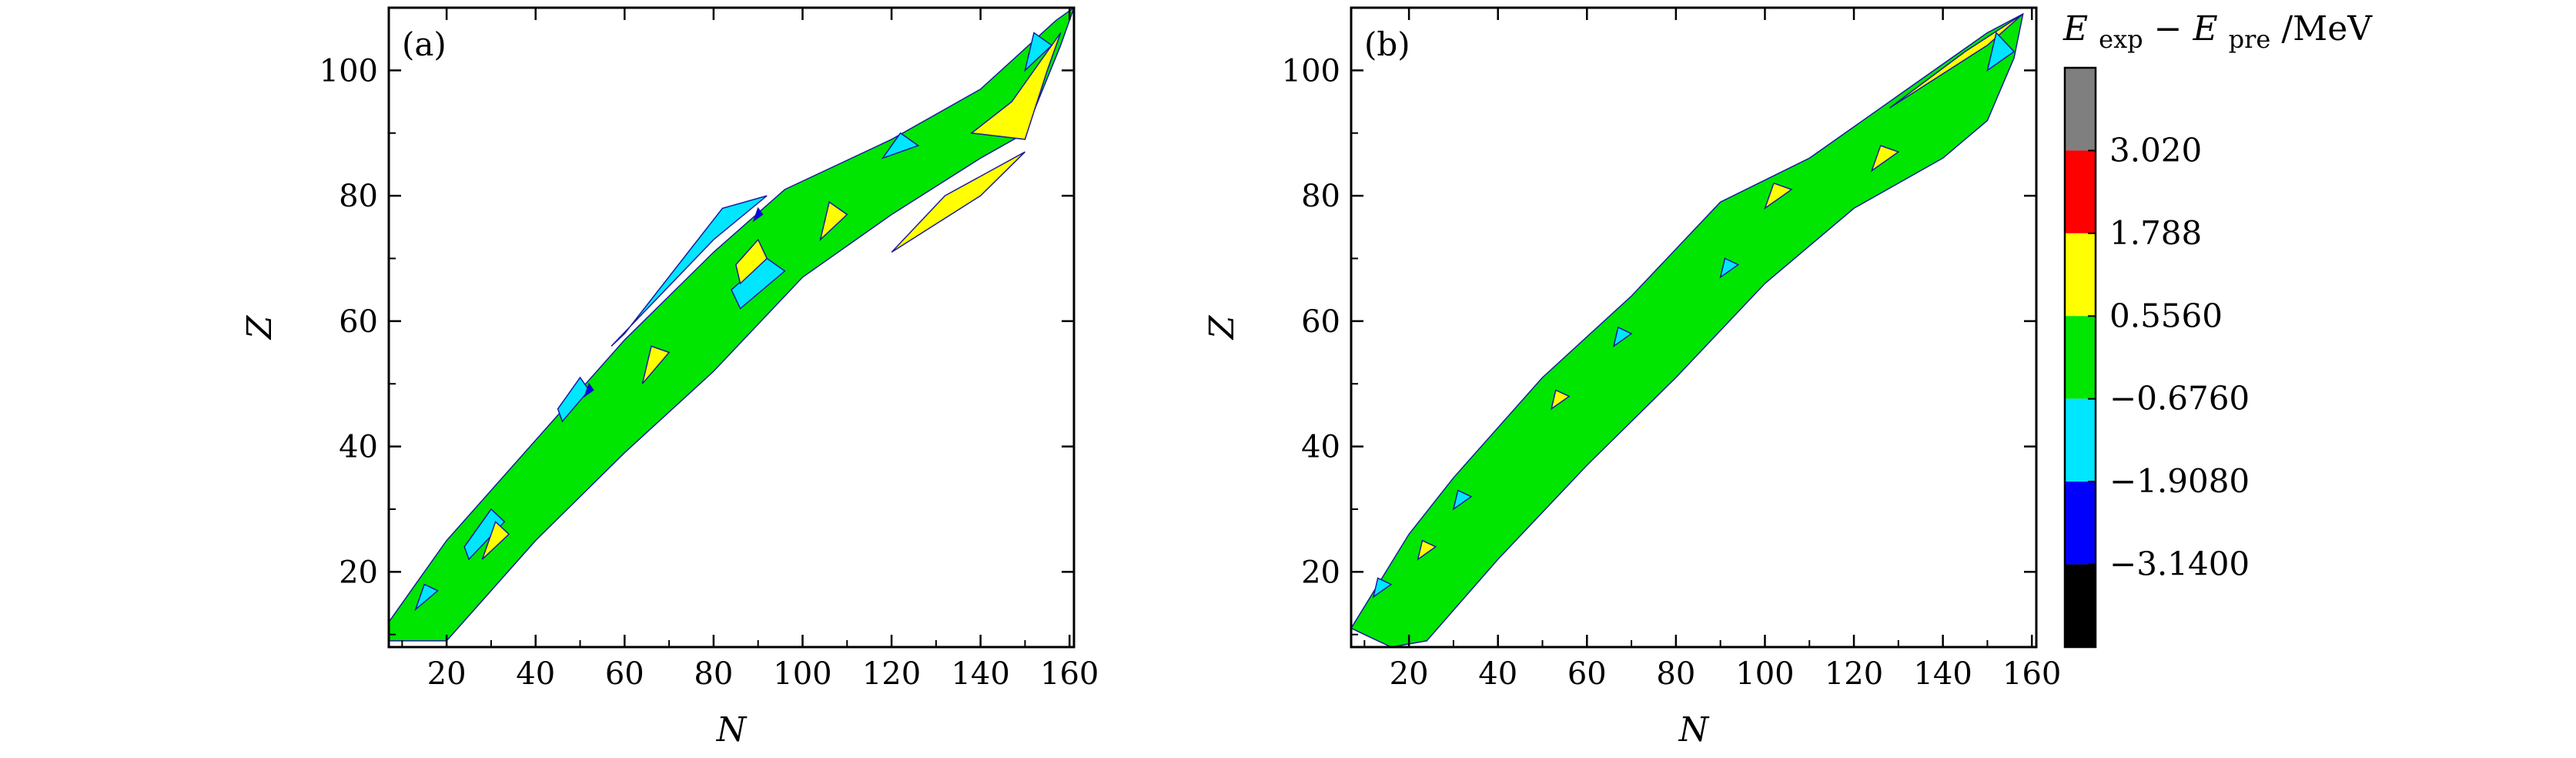  I want to click on colorbar-tick-label-2: 0.5560, so click(2166, 316).